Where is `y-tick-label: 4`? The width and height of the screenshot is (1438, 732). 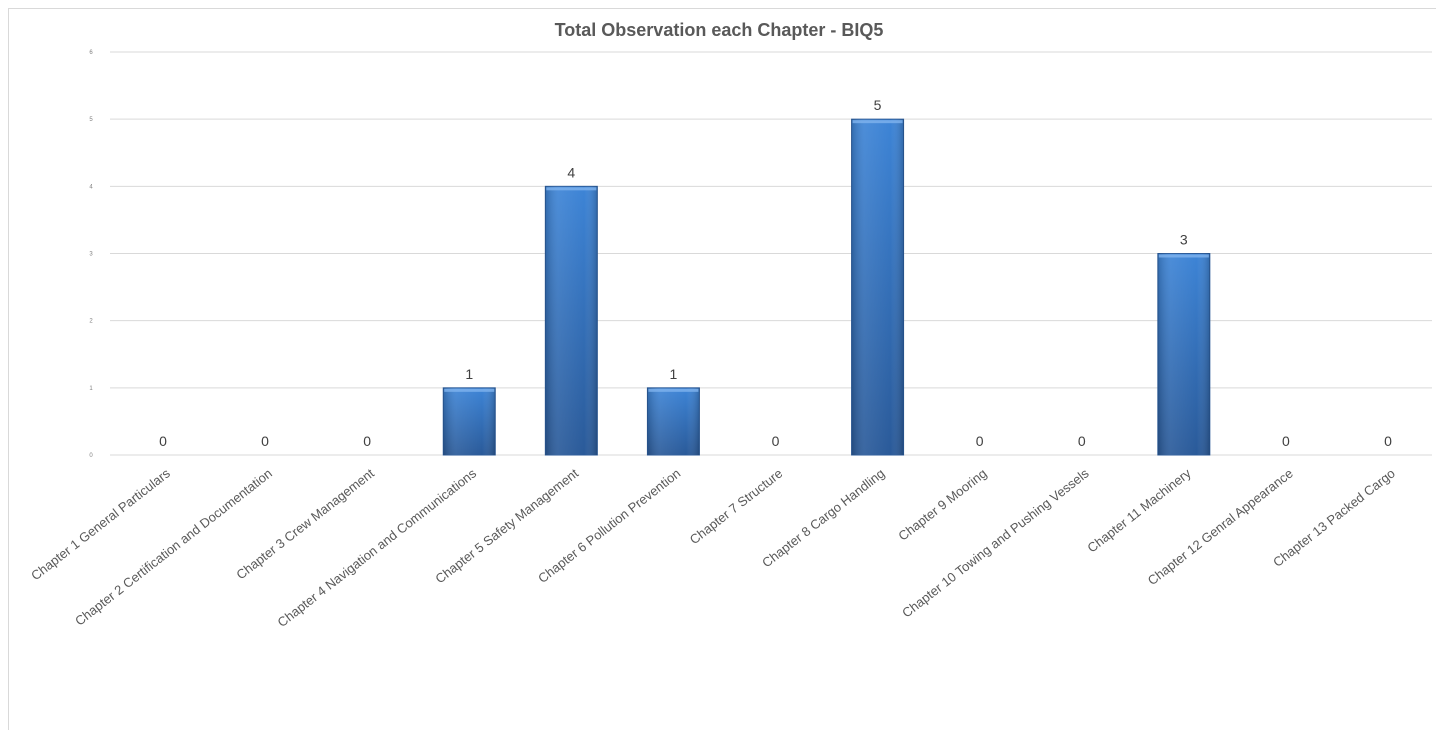 y-tick-label: 4 is located at coordinates (91, 187).